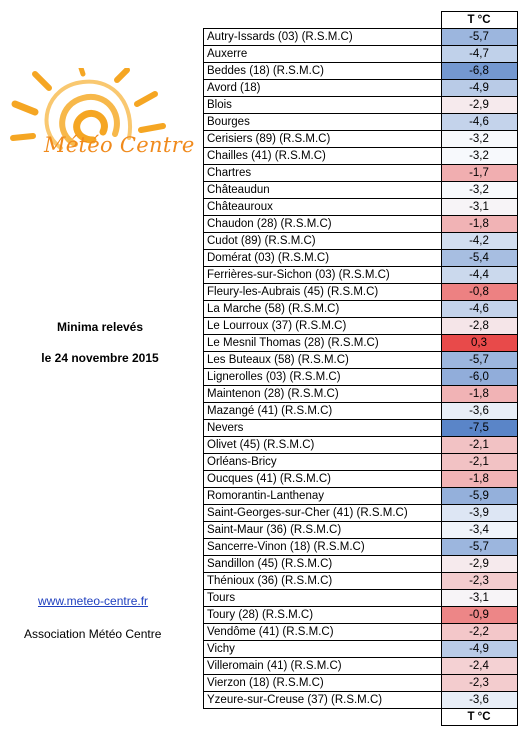  I want to click on table-row: Bourges -4,6, so click(360, 122).